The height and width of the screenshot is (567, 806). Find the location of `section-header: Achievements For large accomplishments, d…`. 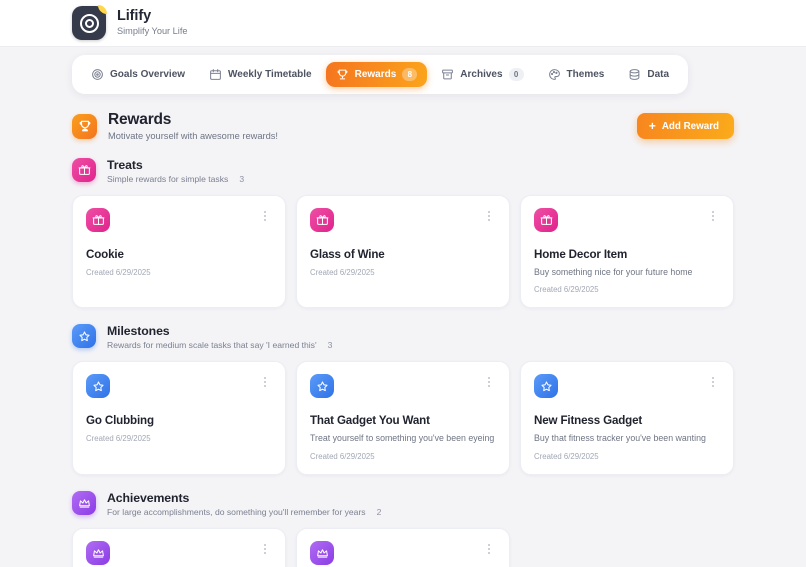

section-header: Achievements For large accomplishments, d… is located at coordinates (403, 504).